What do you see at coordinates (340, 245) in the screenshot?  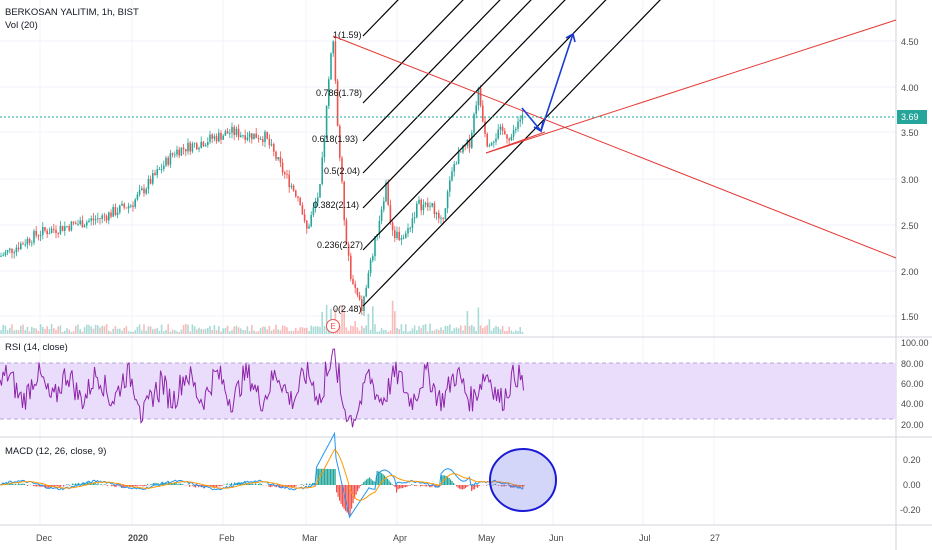 I see `fib-label: 0.236(2.27)` at bounding box center [340, 245].